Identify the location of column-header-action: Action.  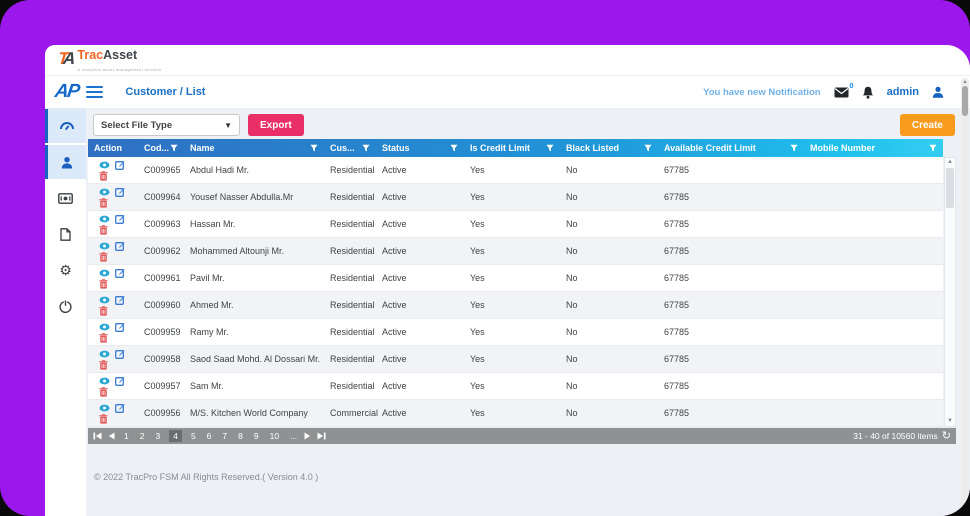
(108, 148).